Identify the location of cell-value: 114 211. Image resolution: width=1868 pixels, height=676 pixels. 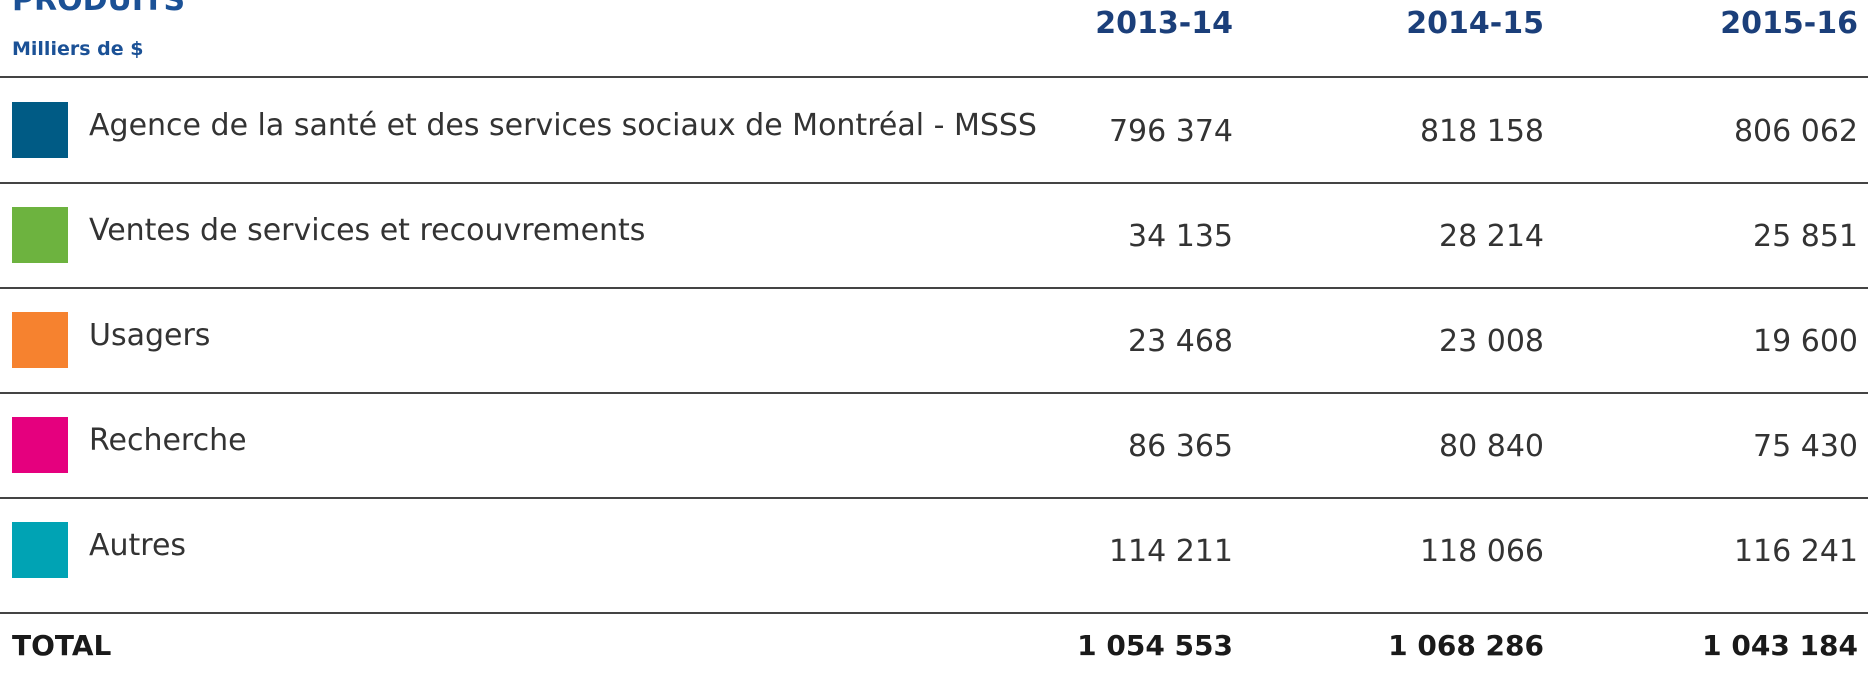
(1170, 551).